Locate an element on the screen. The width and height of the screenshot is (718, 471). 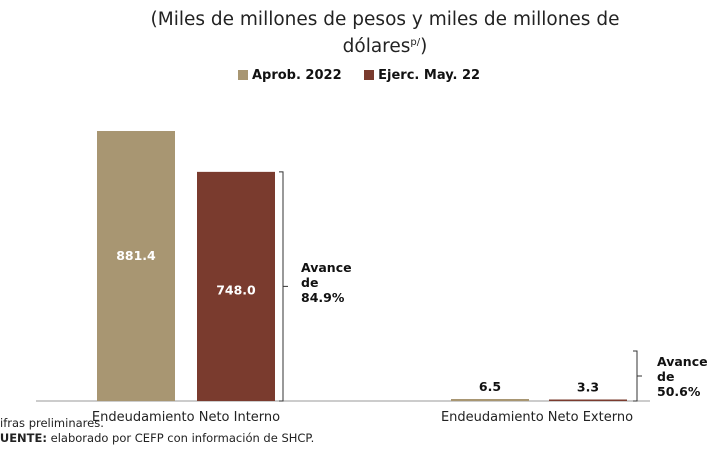
legend-swatch-aprob is located at coordinates (242, 75).